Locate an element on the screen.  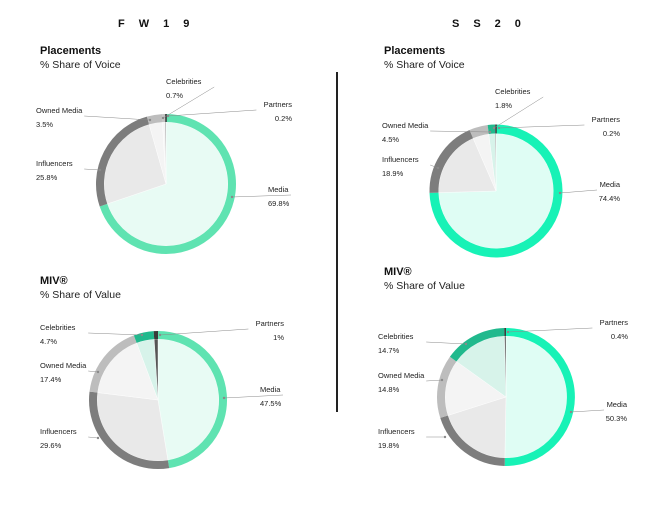
ss20-miv-label-partners: Partners is located at coordinates (614, 322).